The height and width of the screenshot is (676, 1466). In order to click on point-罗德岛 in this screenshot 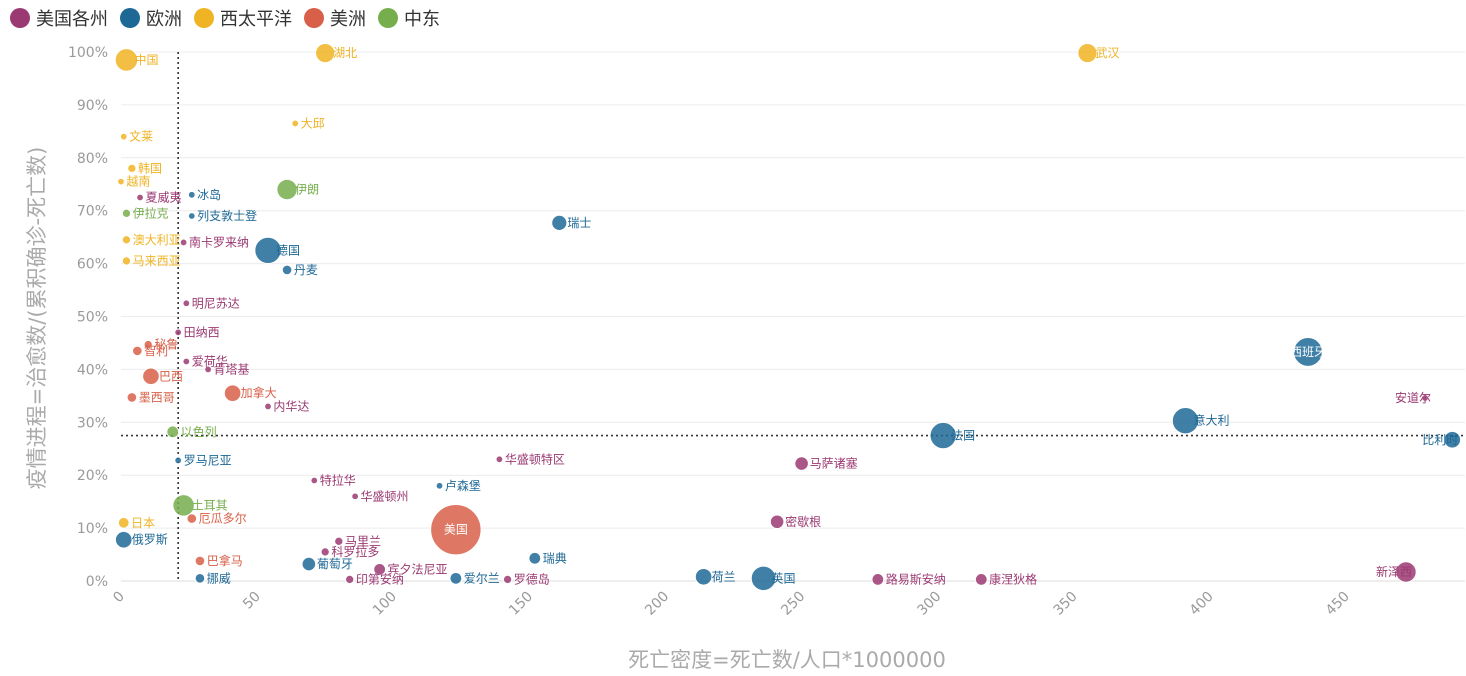, I will do `click(507, 579)`.